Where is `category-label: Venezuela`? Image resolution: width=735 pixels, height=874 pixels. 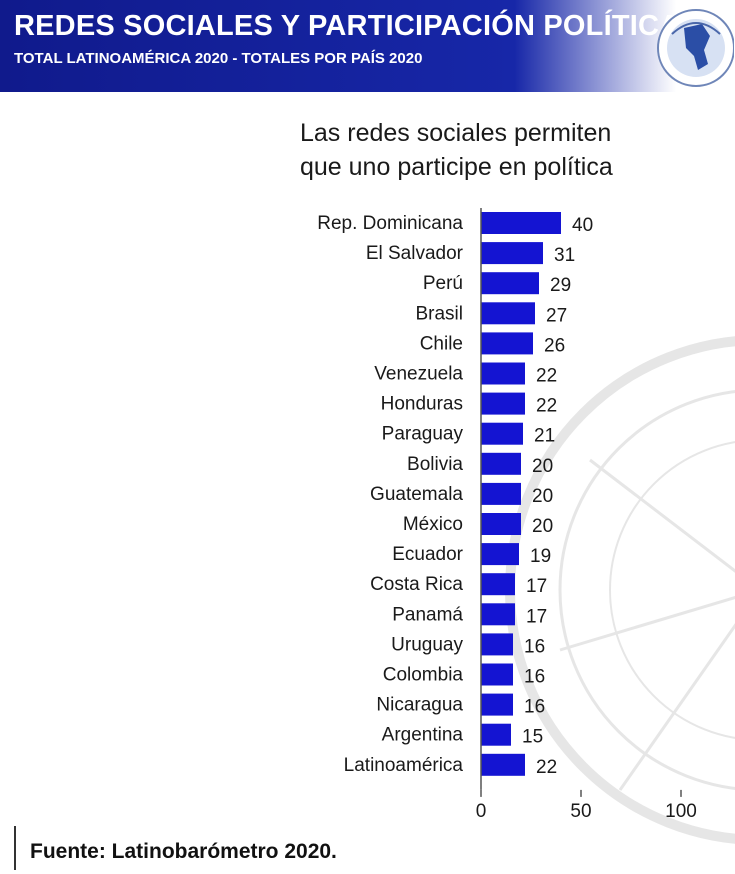
category-label: Venezuela is located at coordinates (418, 374).